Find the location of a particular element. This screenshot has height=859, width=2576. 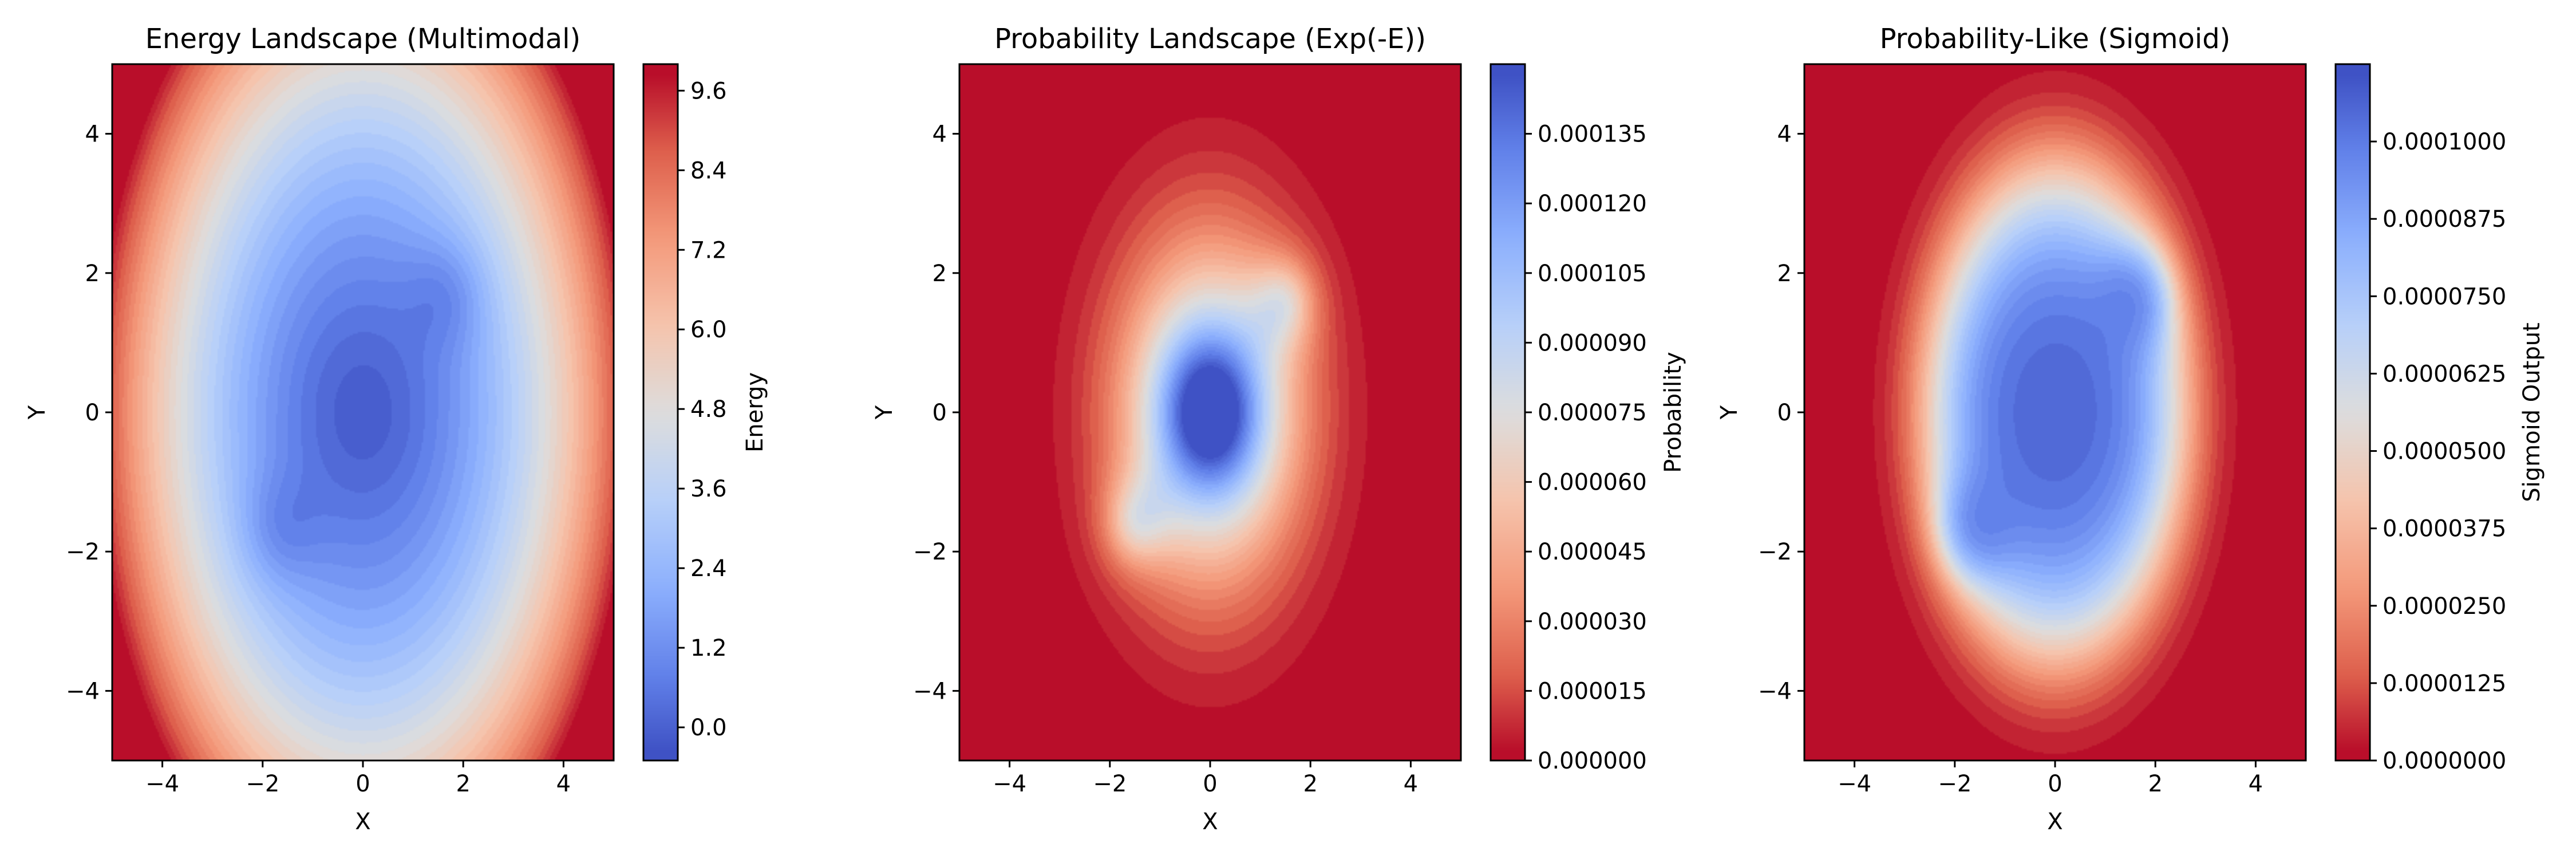

sigmoid-x-tick-label: 2 is located at coordinates (2155, 784).